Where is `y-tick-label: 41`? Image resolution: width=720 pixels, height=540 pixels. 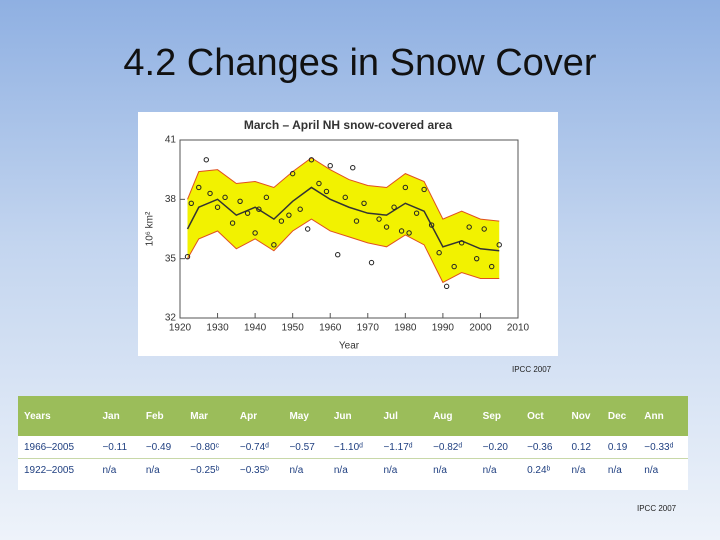 y-tick-label: 41 is located at coordinates (171, 140).